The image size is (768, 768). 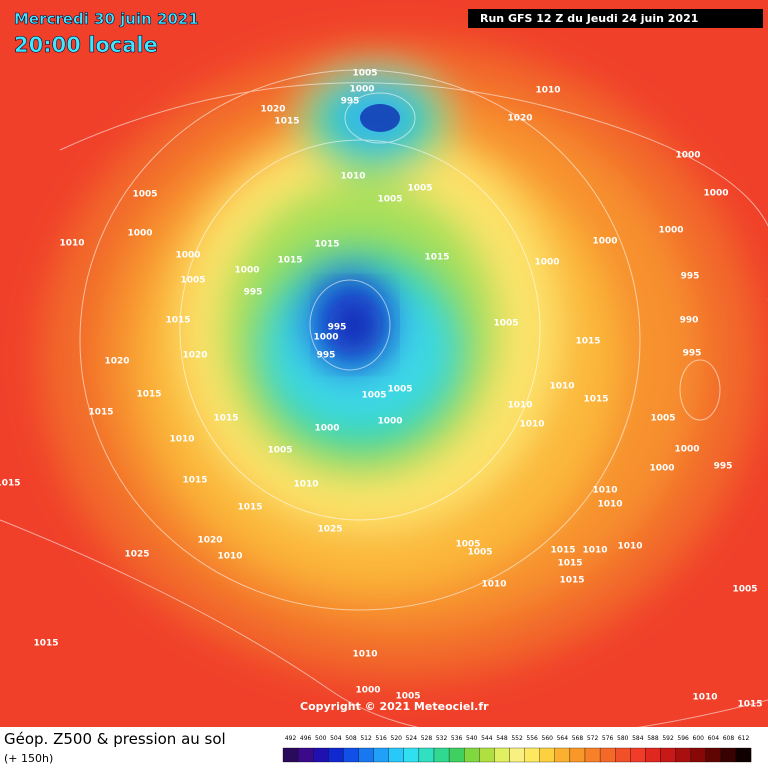 I want to click on legend-value: 580, so click(x=623, y=738).